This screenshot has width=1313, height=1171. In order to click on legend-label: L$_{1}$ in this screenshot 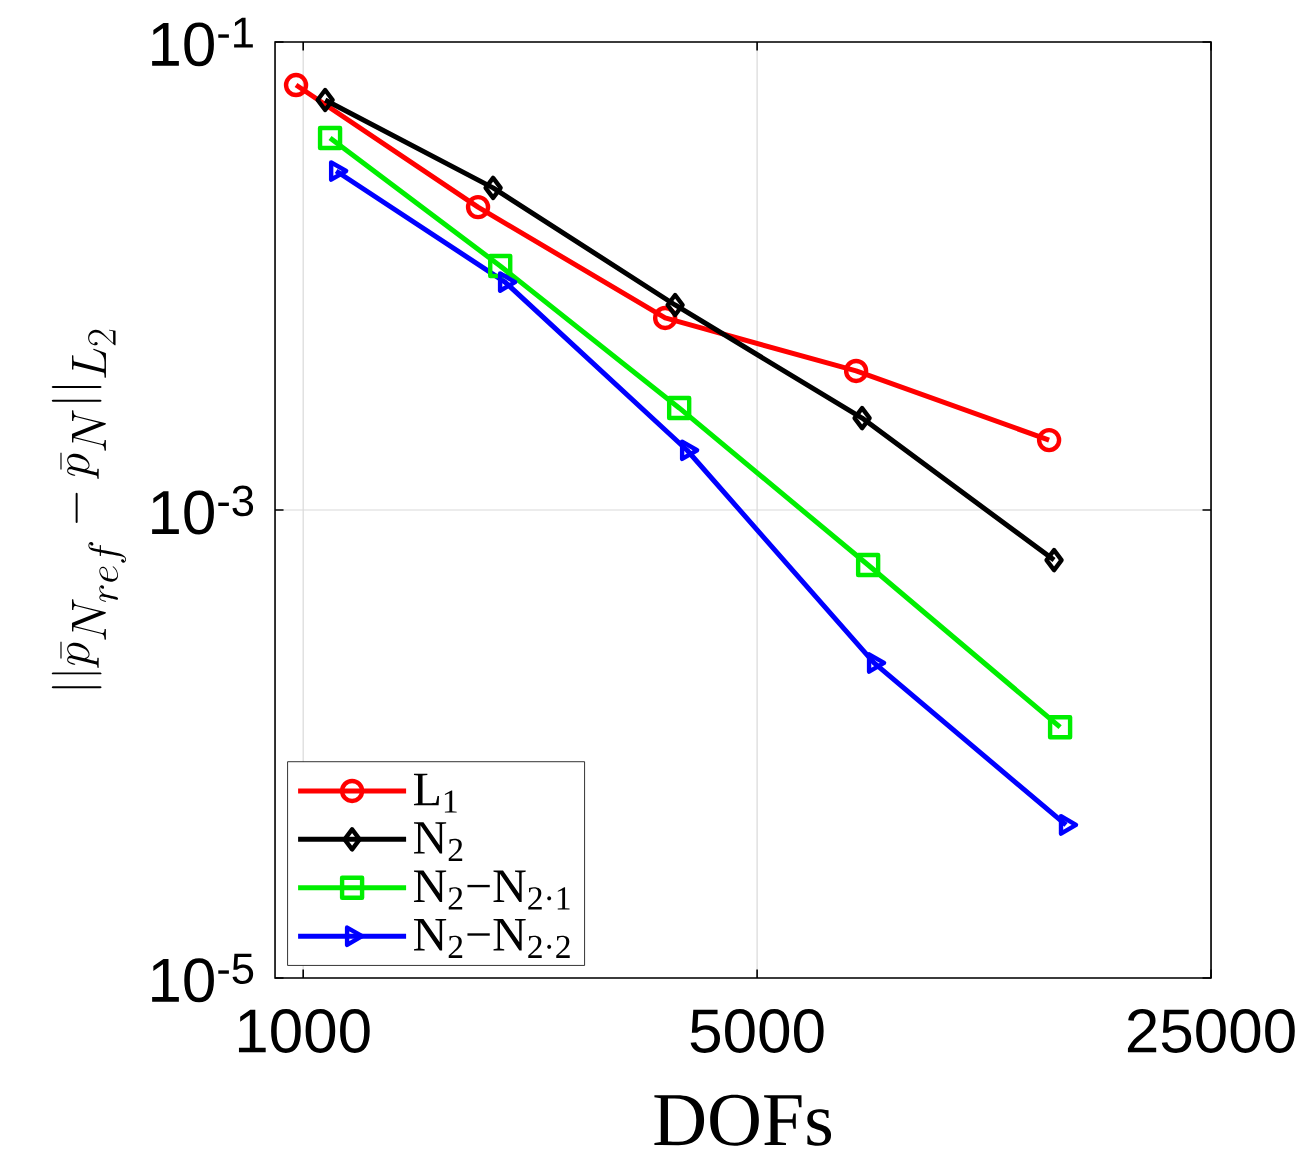, I will do `click(435, 793)`.